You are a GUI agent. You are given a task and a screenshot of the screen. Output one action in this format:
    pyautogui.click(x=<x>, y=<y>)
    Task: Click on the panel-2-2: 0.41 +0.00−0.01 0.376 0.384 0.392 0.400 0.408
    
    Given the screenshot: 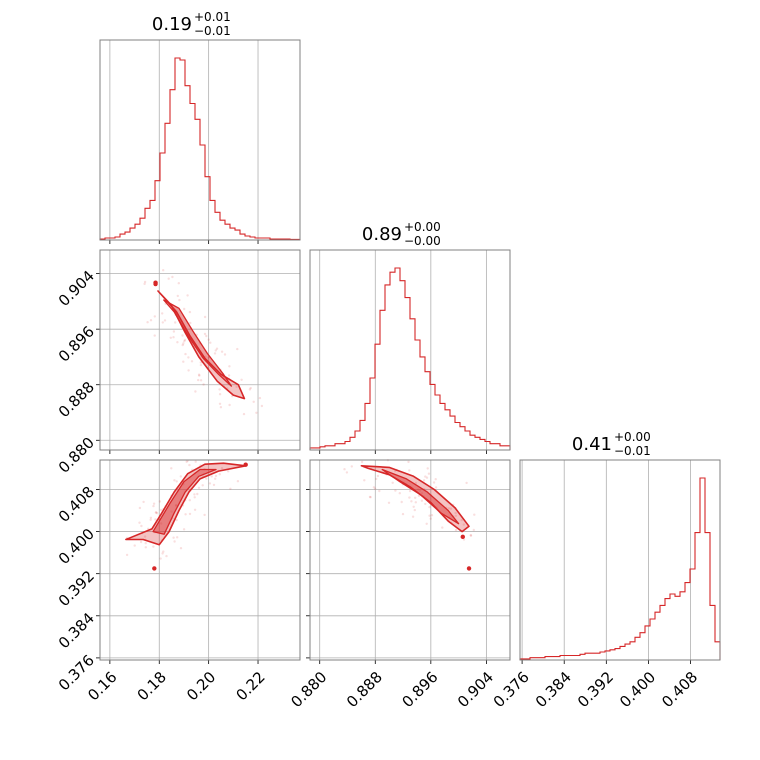 What is the action you would take?
    pyautogui.click(x=605, y=570)
    